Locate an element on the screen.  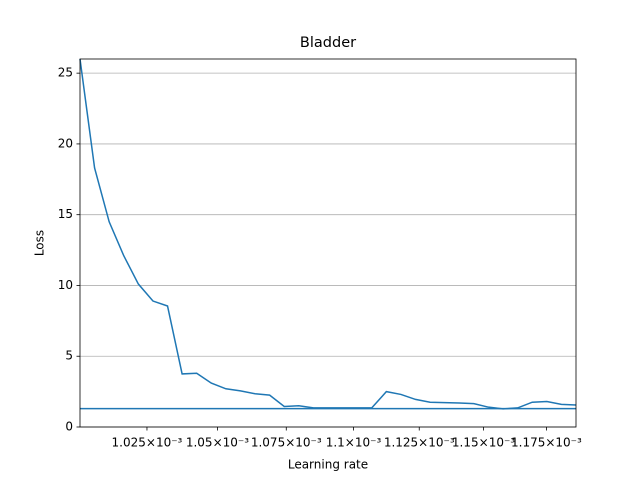
x-tick-label: 1.15×10⁻³ is located at coordinates (483, 443).